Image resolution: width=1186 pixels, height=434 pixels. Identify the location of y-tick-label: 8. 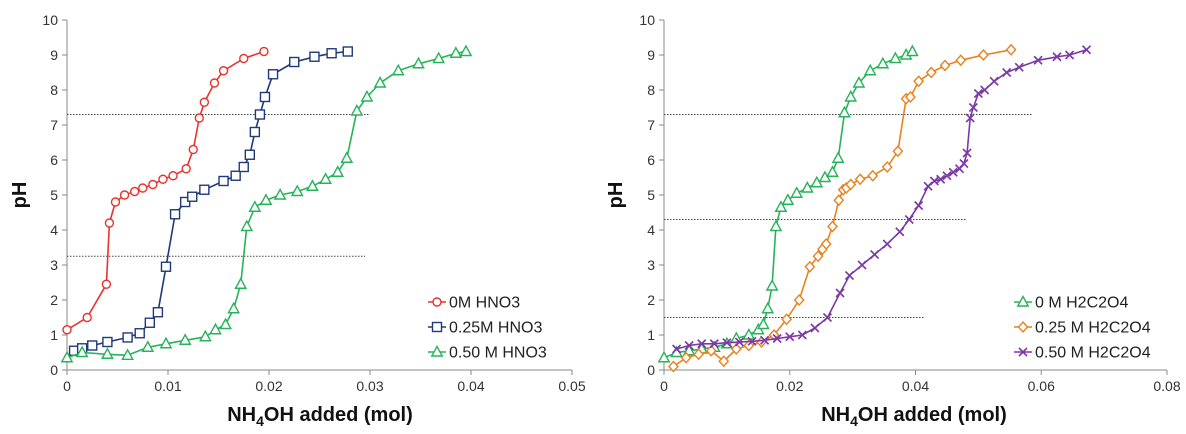
(651, 90).